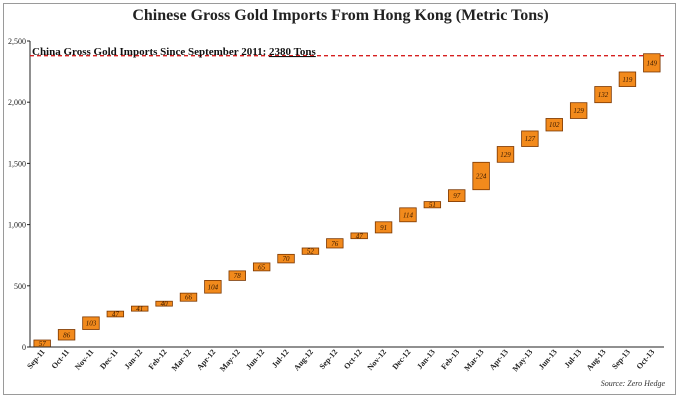 The image size is (681, 400). I want to click on x-tick-label: Jun-13, so click(548, 360).